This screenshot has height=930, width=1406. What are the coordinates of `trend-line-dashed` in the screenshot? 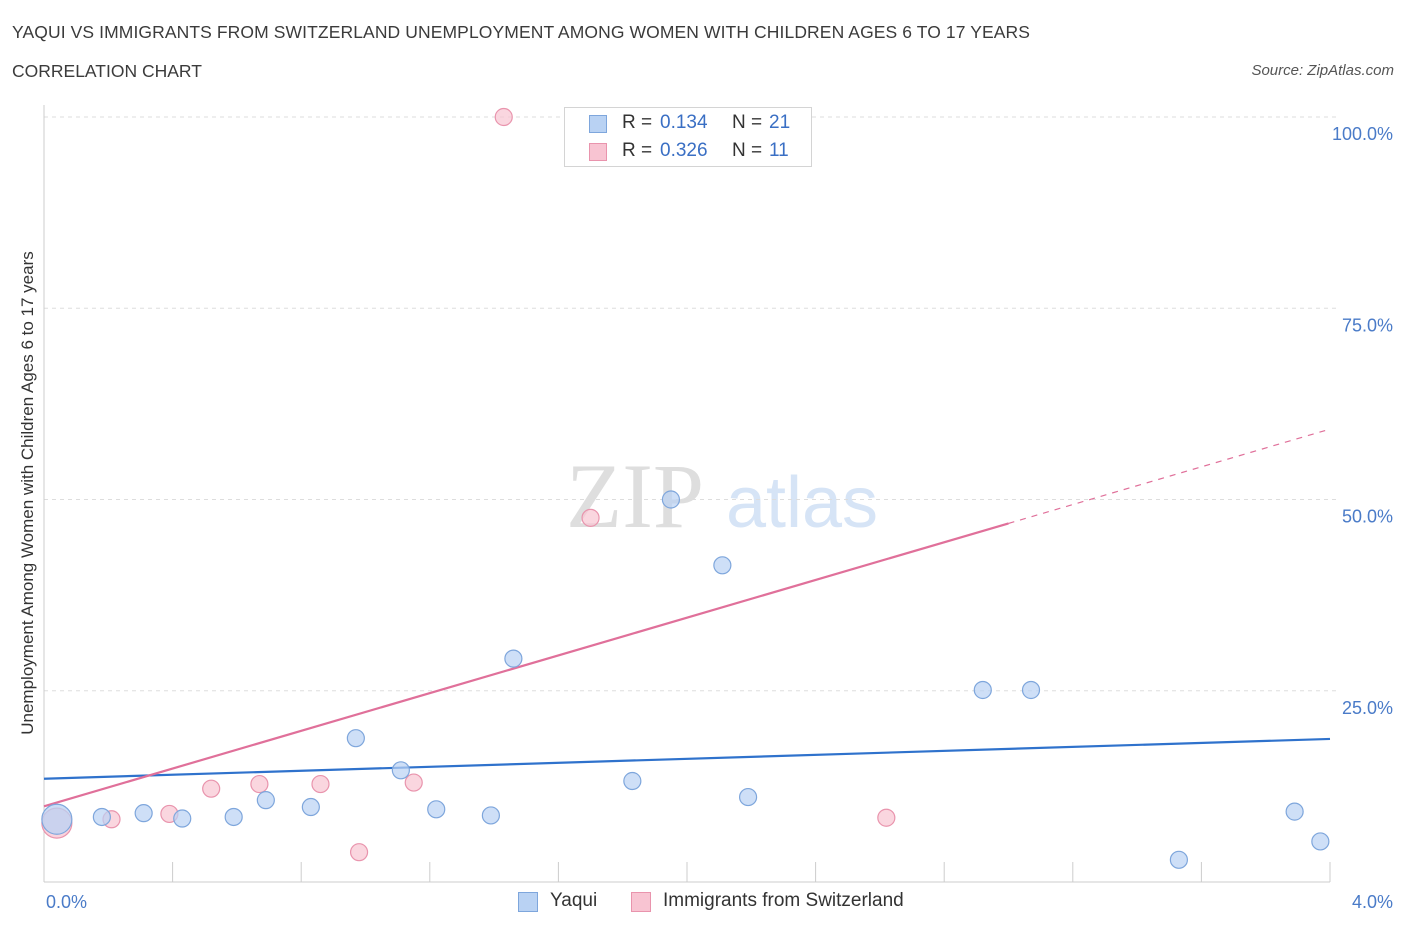 It's located at (1169, 476).